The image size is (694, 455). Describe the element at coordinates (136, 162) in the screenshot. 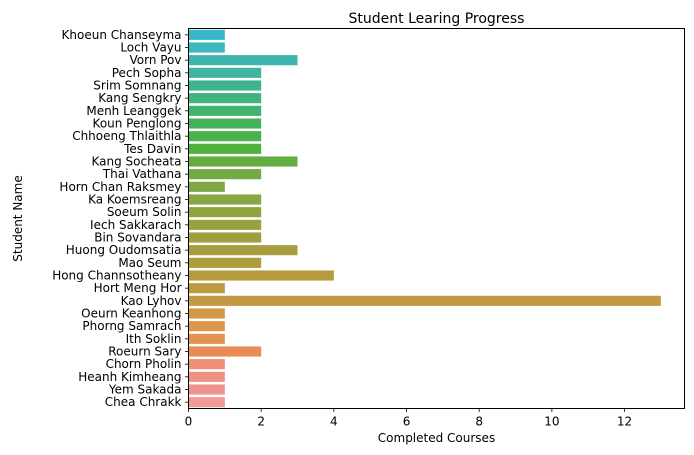

I see `y-tick-label: Kang Socheata` at that location.